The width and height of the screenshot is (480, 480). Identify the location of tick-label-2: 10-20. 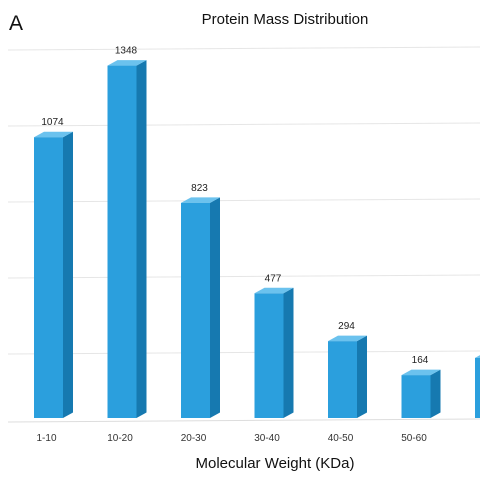
(120, 438).